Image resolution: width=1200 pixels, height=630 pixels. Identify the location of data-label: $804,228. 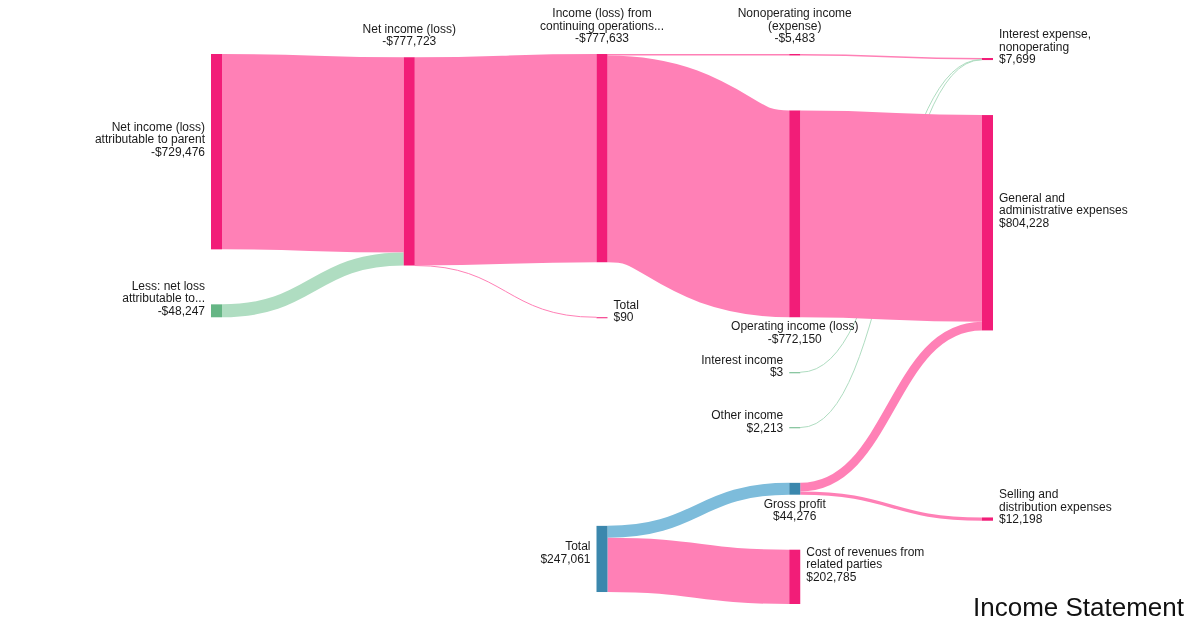
(1024, 222).